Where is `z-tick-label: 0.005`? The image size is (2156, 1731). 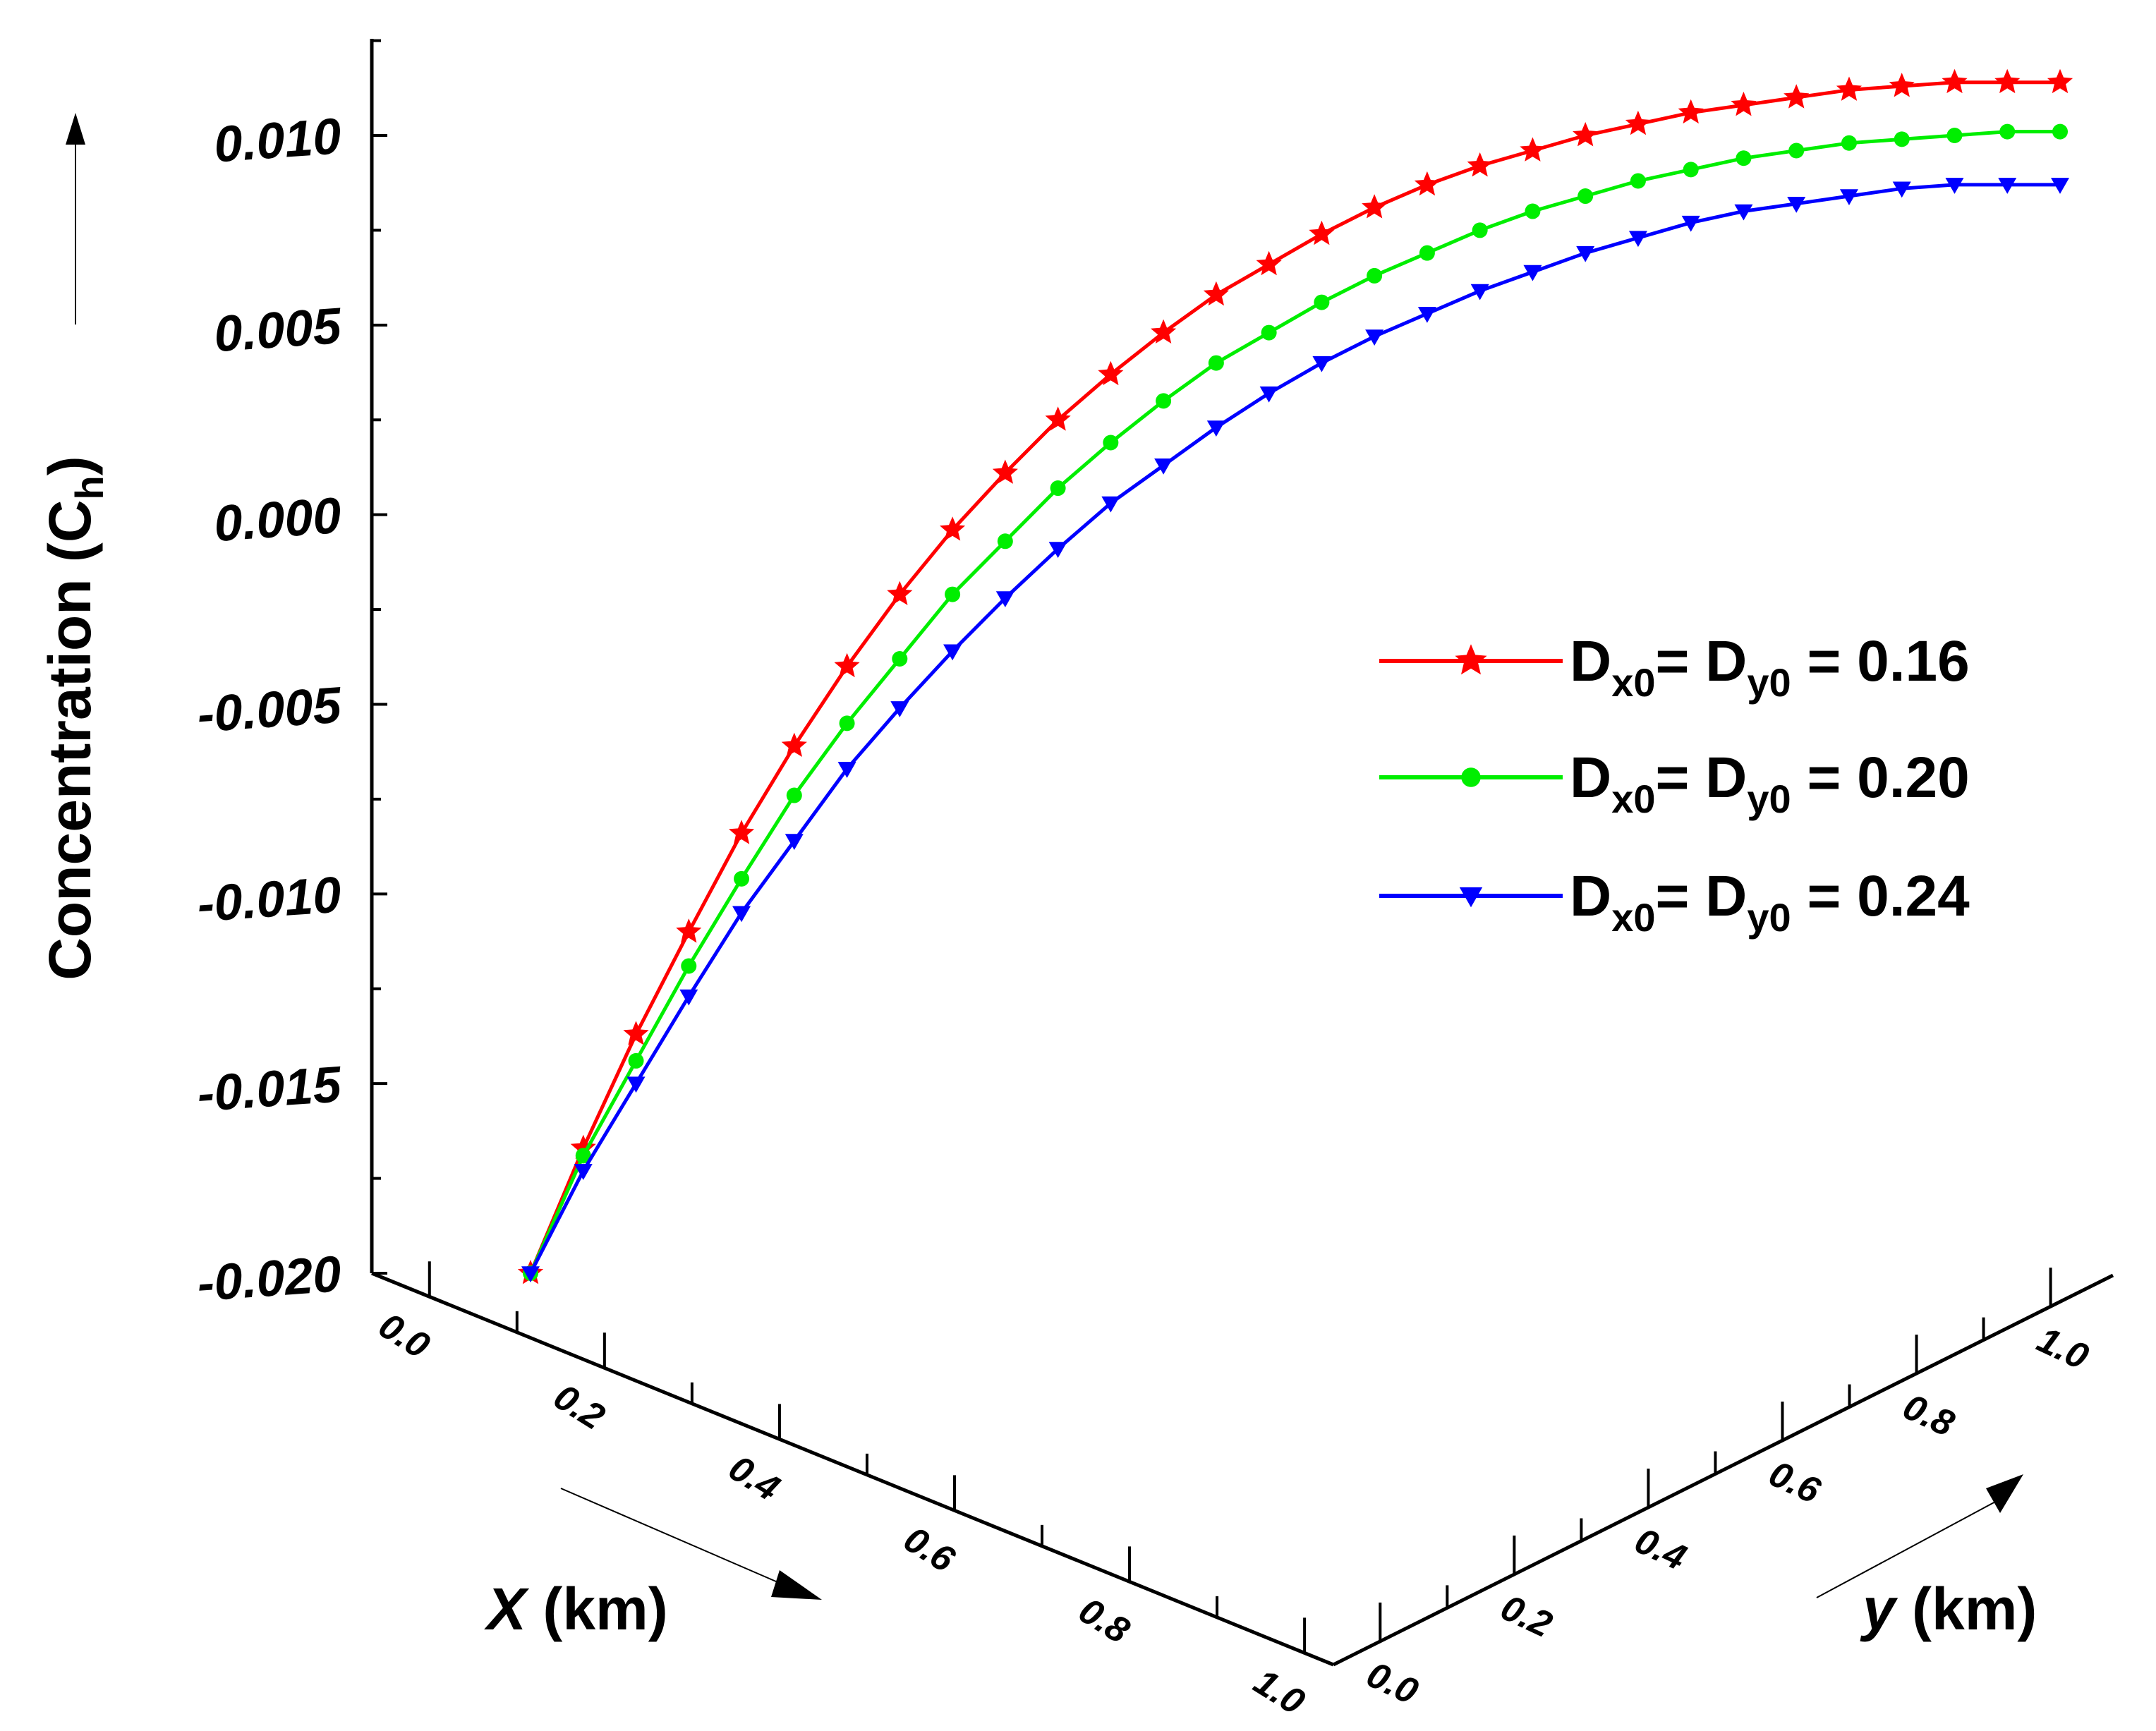 z-tick-label: 0.005 is located at coordinates (278, 330).